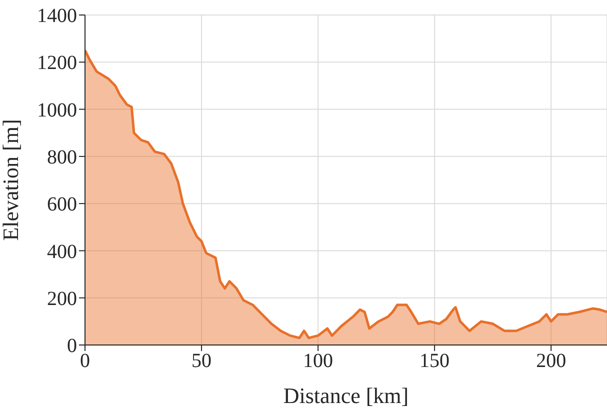 The image size is (607, 415). What do you see at coordinates (435, 361) in the screenshot?
I see `x-tick-label: 150` at bounding box center [435, 361].